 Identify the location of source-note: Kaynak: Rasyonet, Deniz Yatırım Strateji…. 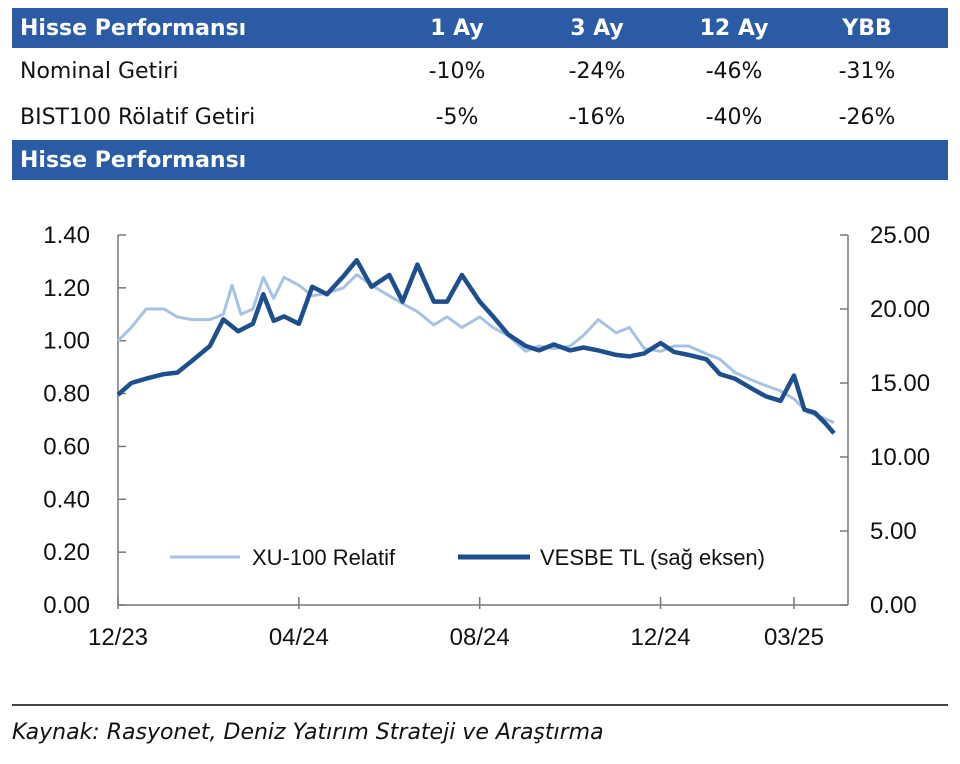
(480, 724).